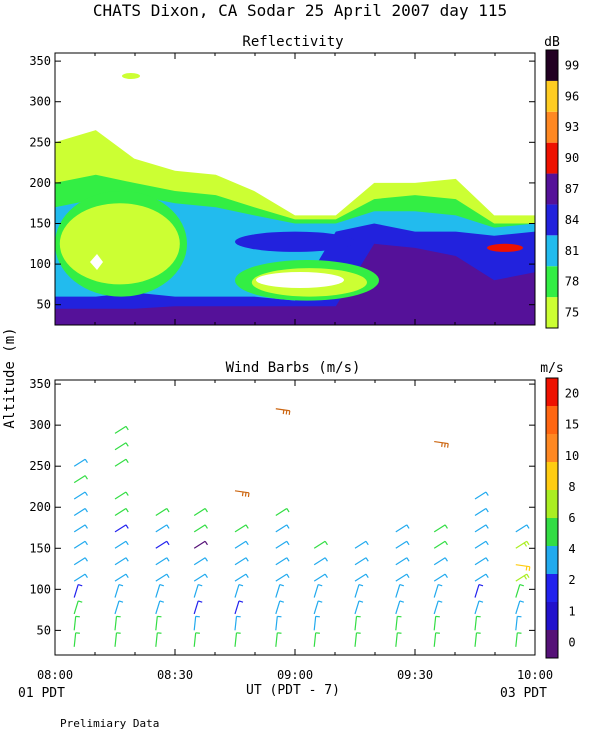  Describe the element at coordinates (40, 224) in the screenshot. I see `reflectivity-ylabel-150: 150` at that location.